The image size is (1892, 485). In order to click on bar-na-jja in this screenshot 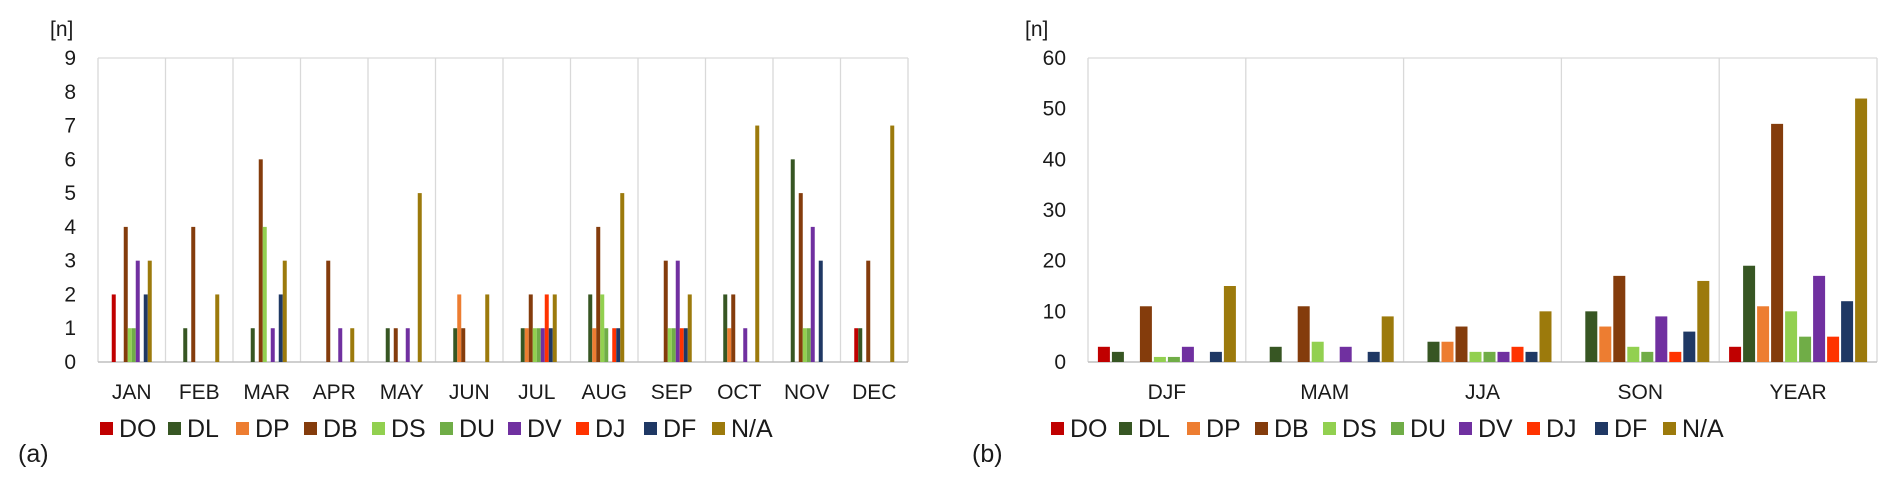, I will do `click(1545, 336)`.